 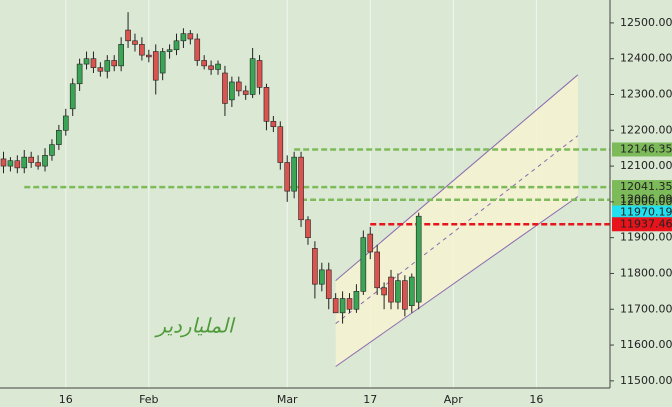 What do you see at coordinates (646, 223) in the screenshot?
I see `level-label: 11937.46` at bounding box center [646, 223].